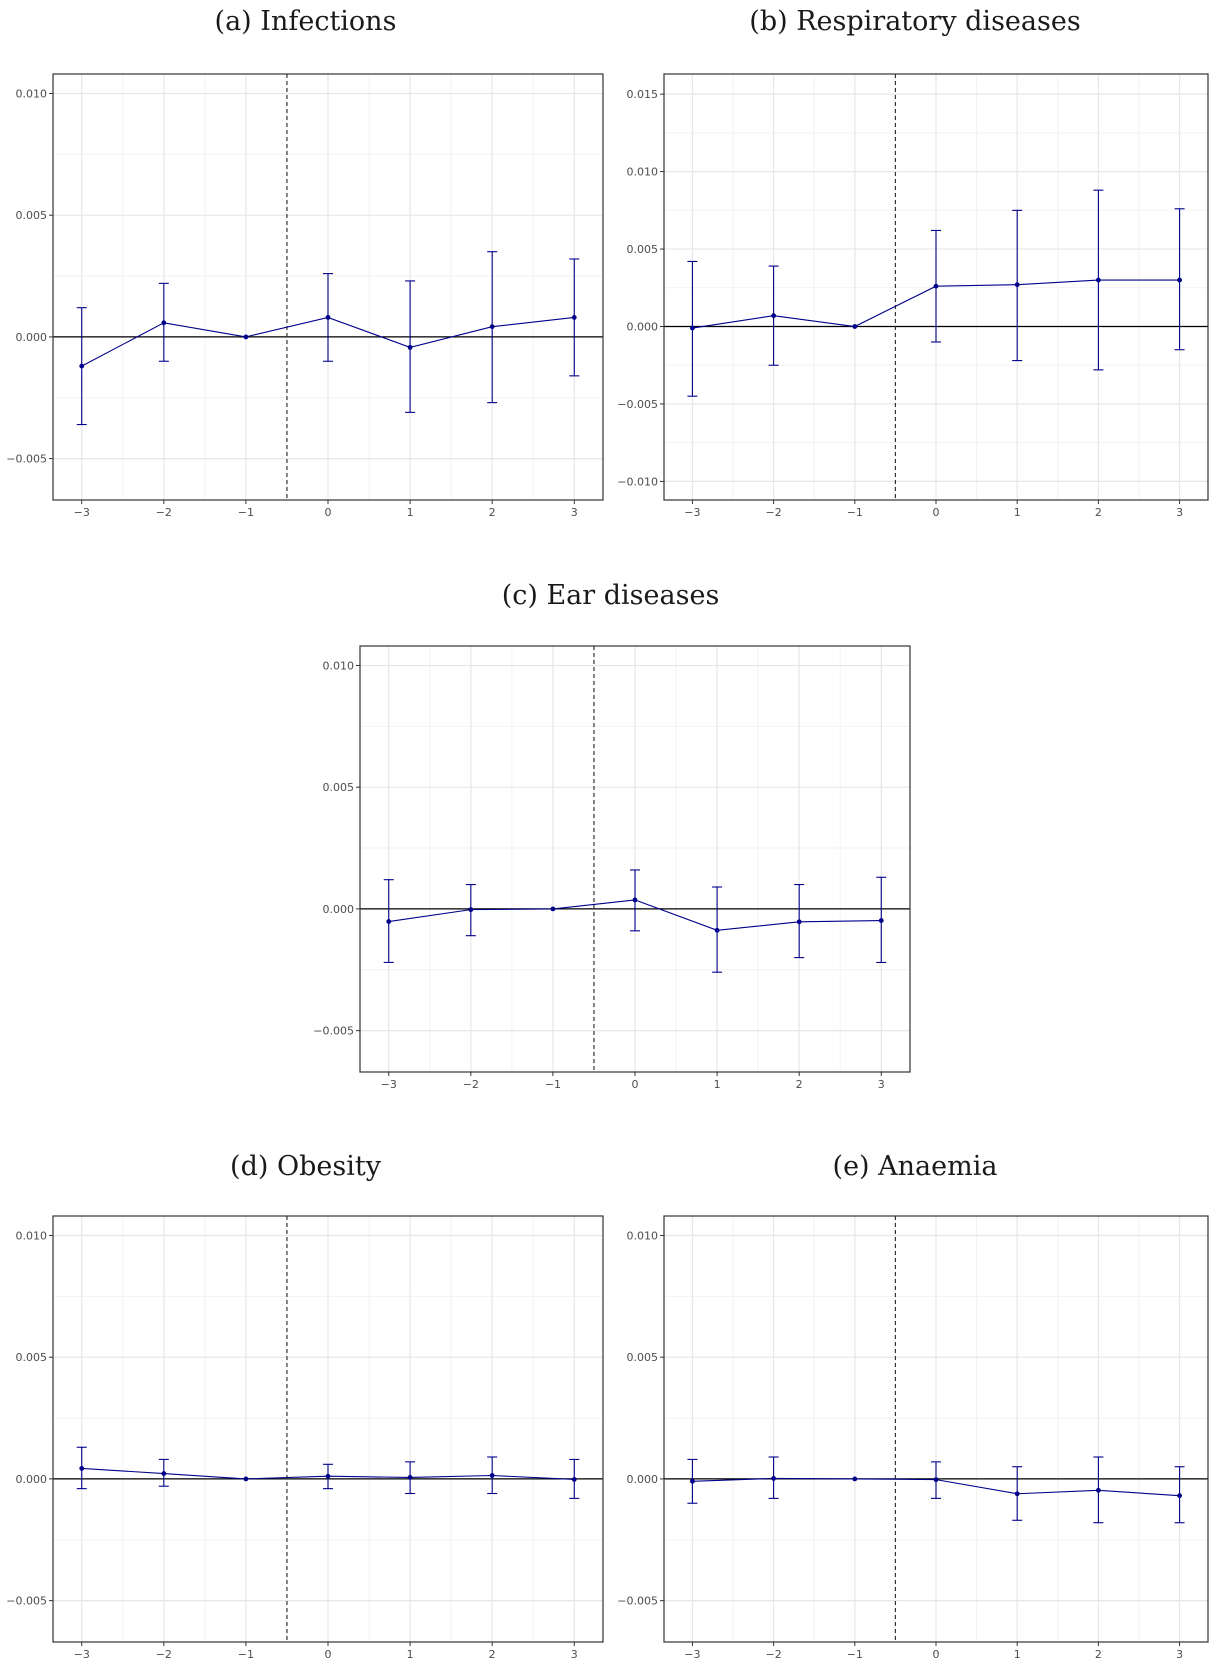 Image resolution: width=1215 pixels, height=1666 pixels. What do you see at coordinates (915, 21) in the screenshot?
I see `panel-title-b: (b) Respiratory diseases` at bounding box center [915, 21].